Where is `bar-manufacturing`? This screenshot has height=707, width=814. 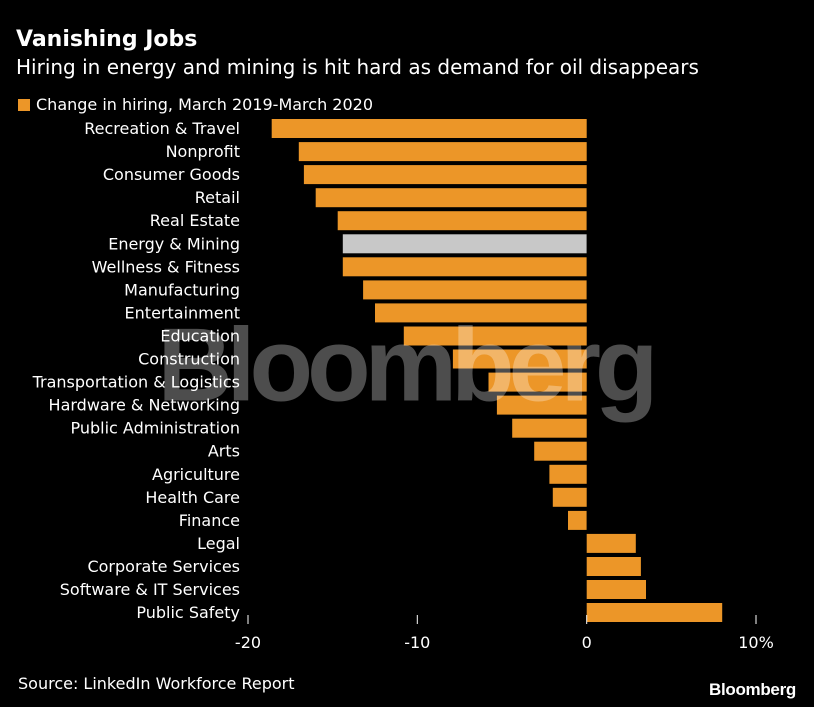
bar-manufacturing is located at coordinates (475, 290).